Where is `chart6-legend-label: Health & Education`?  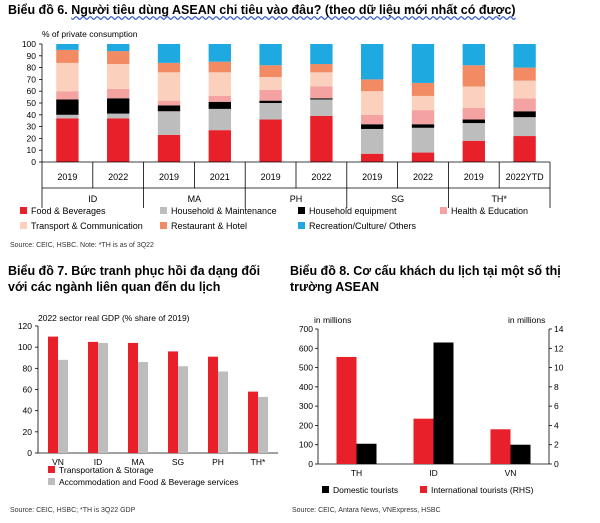
chart6-legend-label: Health & Education is located at coordinates (489, 211).